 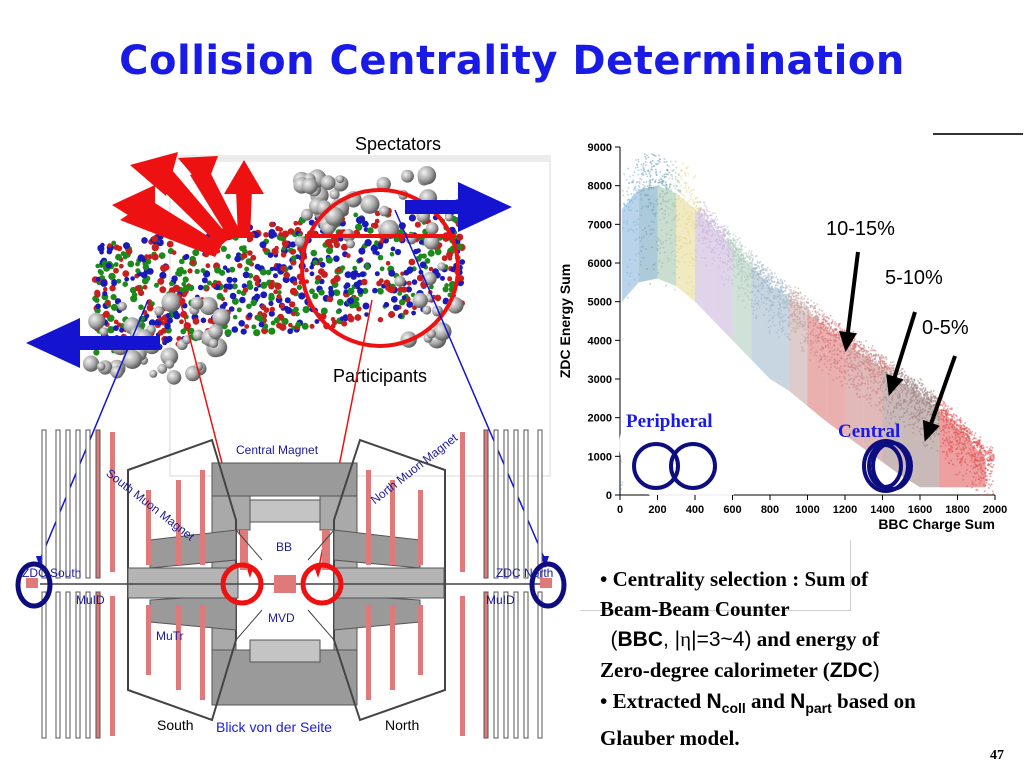 What do you see at coordinates (620, 510) in the screenshot?
I see `x-tick-label: 0` at bounding box center [620, 510].